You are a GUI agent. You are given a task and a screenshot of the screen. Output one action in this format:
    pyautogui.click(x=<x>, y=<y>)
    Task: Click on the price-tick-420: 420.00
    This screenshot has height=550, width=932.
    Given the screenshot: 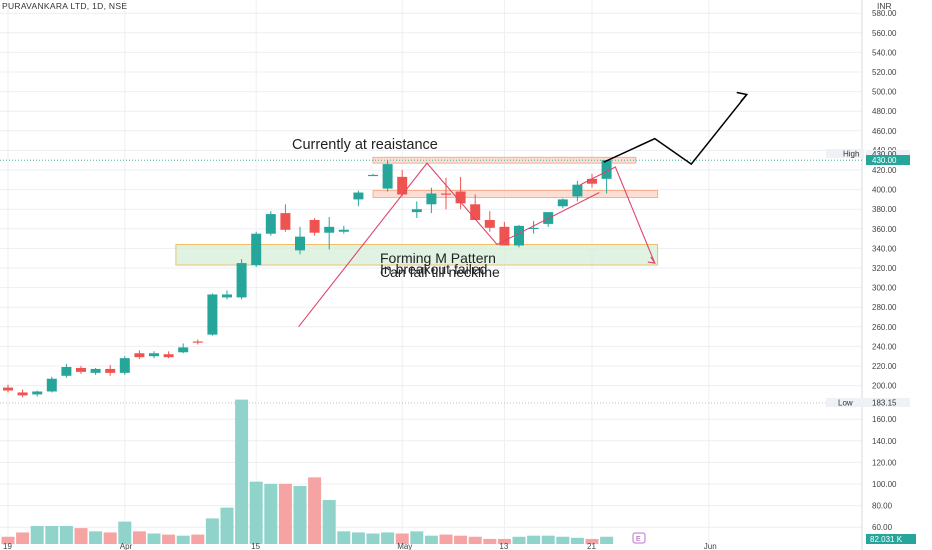 What is the action you would take?
    pyautogui.click(x=884, y=170)
    